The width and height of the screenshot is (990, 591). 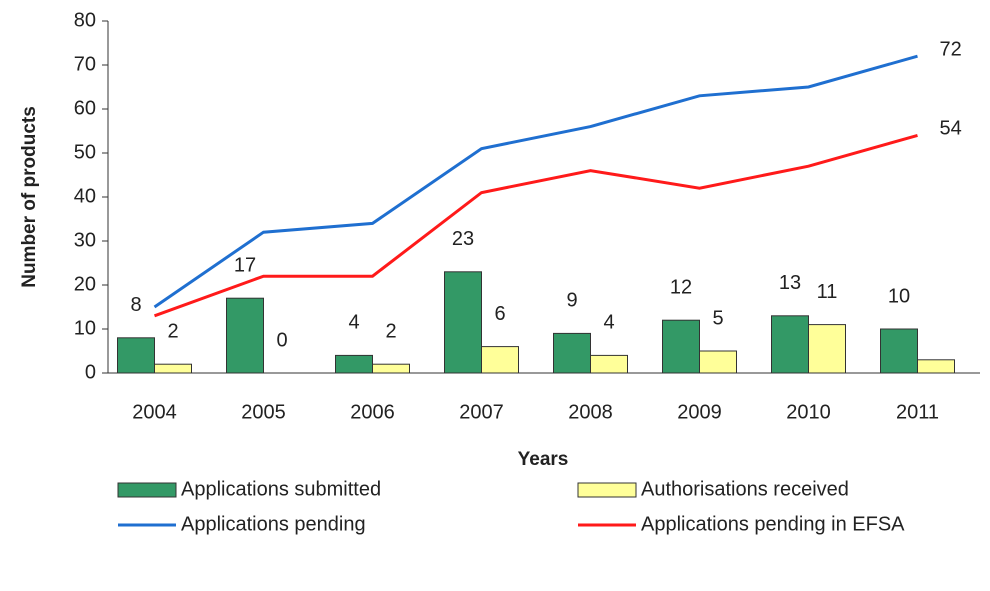 What do you see at coordinates (29, 197) in the screenshot?
I see `y-axis-label: Number of products` at bounding box center [29, 197].